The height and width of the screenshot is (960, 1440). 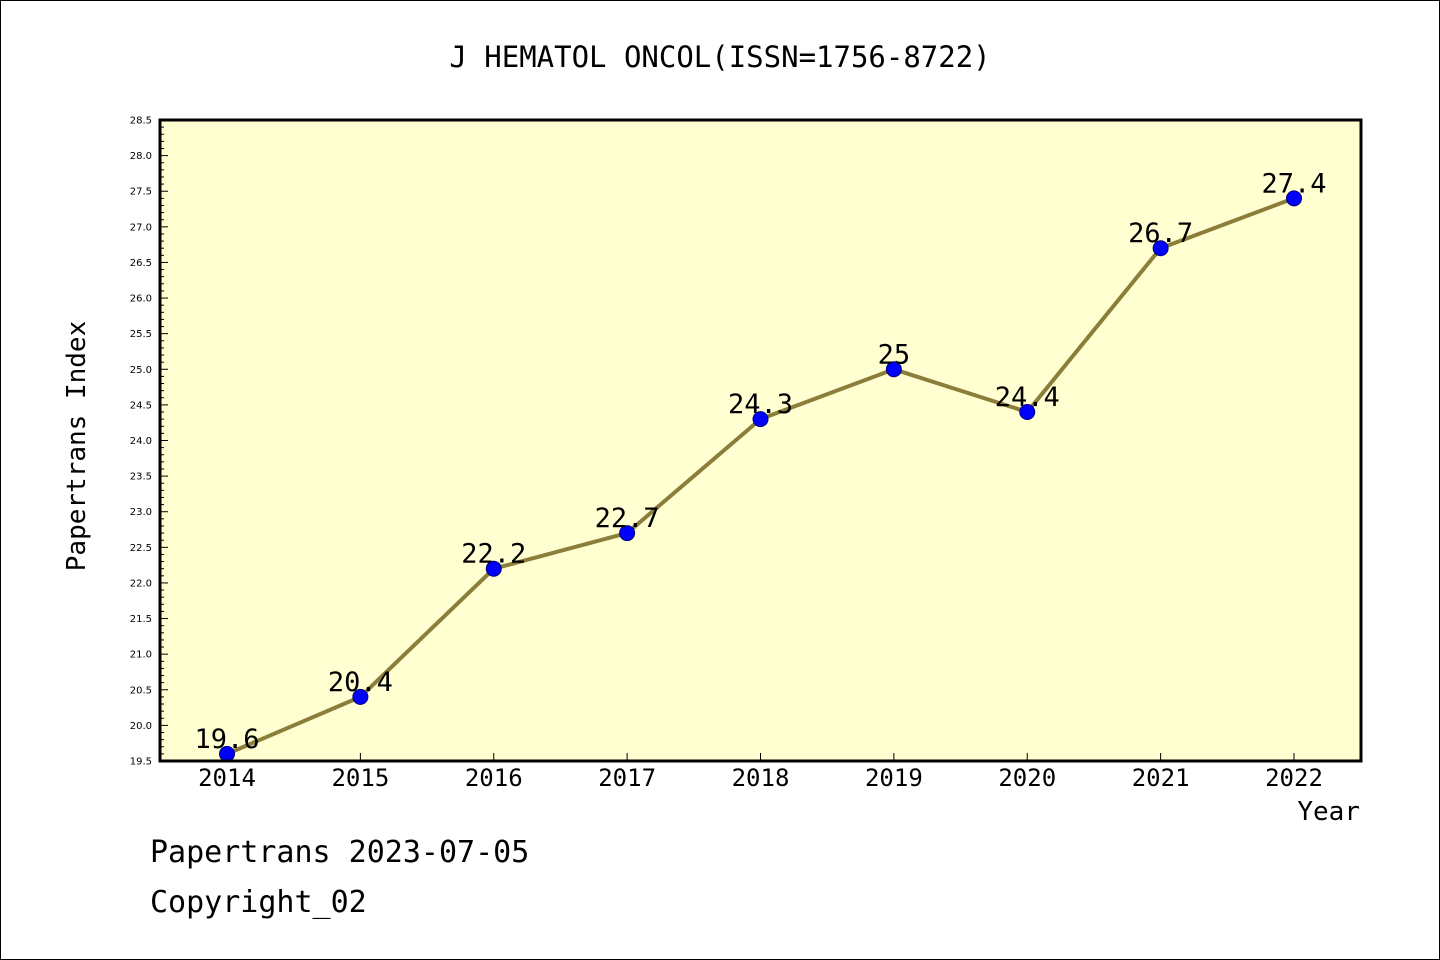 What do you see at coordinates (894, 354) in the screenshot?
I see `data-label: 25` at bounding box center [894, 354].